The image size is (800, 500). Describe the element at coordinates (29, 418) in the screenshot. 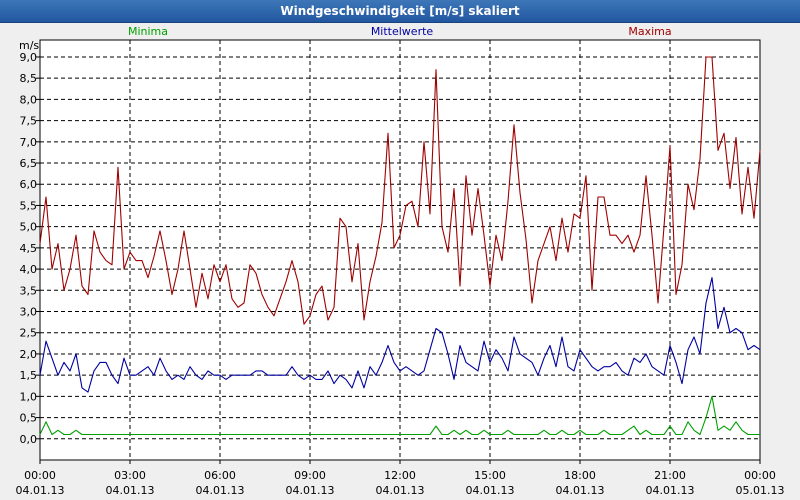

I see `y-tick-label: 0,5` at that location.